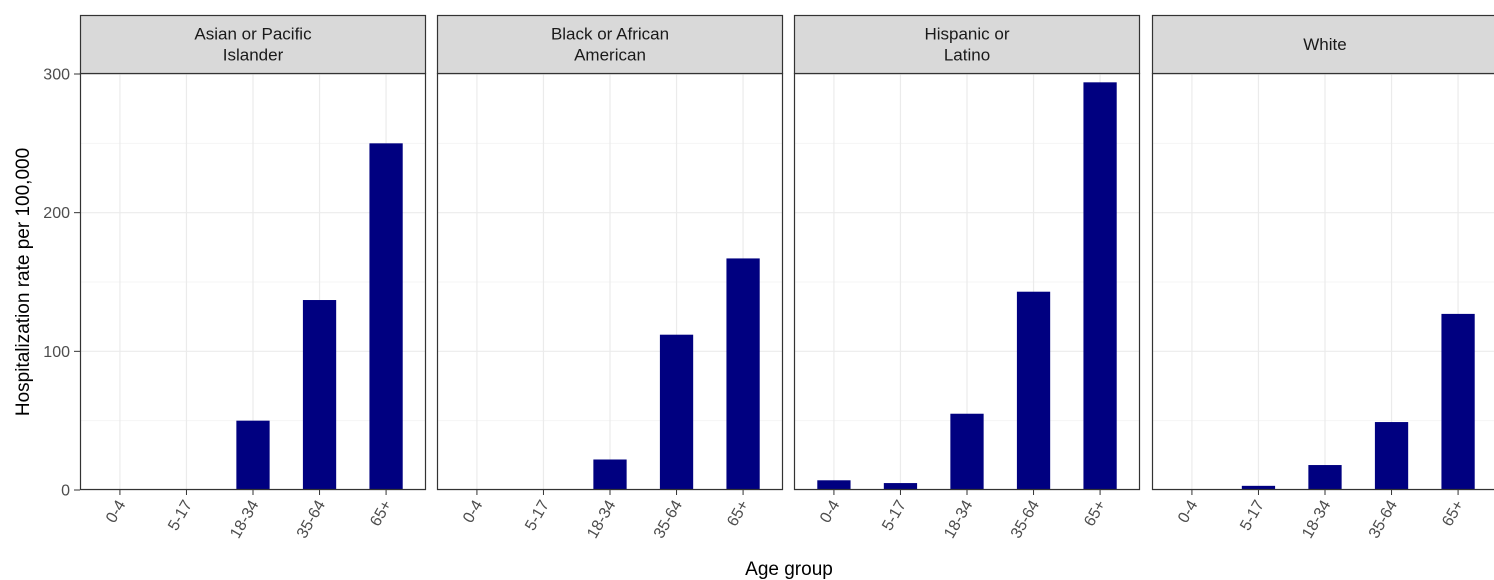 The image size is (1494, 580). I want to click on facet-strip-label: Hispanic or, so click(966, 34).